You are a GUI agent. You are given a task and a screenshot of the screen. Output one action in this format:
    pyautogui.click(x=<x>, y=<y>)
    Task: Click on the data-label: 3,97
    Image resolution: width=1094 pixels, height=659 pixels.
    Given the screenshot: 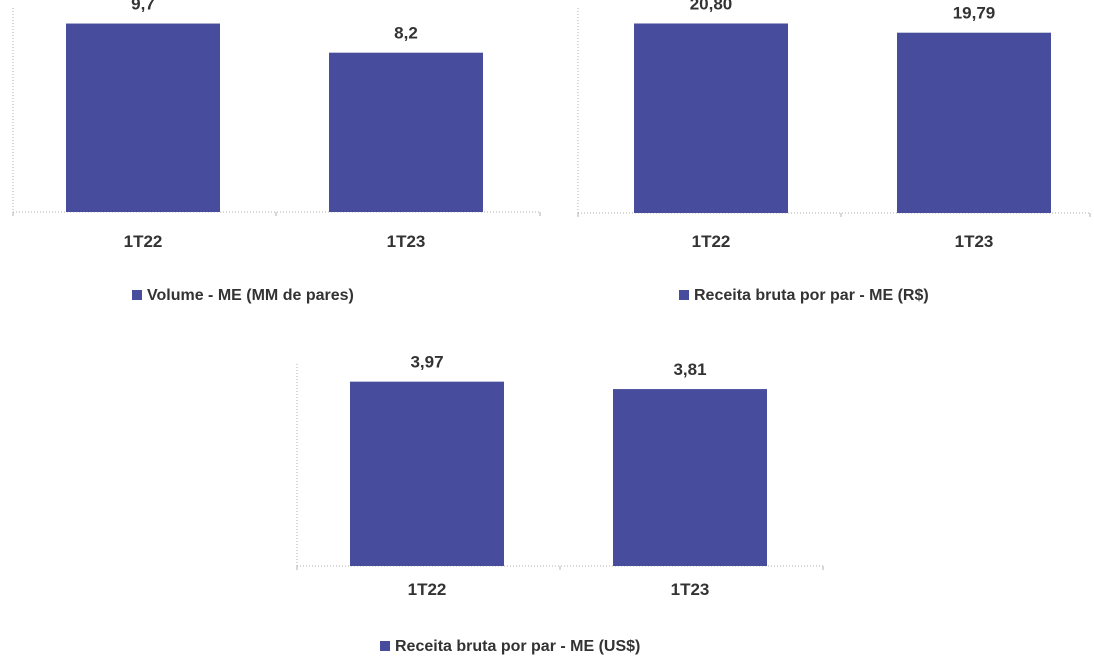 What is the action you would take?
    pyautogui.click(x=426, y=362)
    